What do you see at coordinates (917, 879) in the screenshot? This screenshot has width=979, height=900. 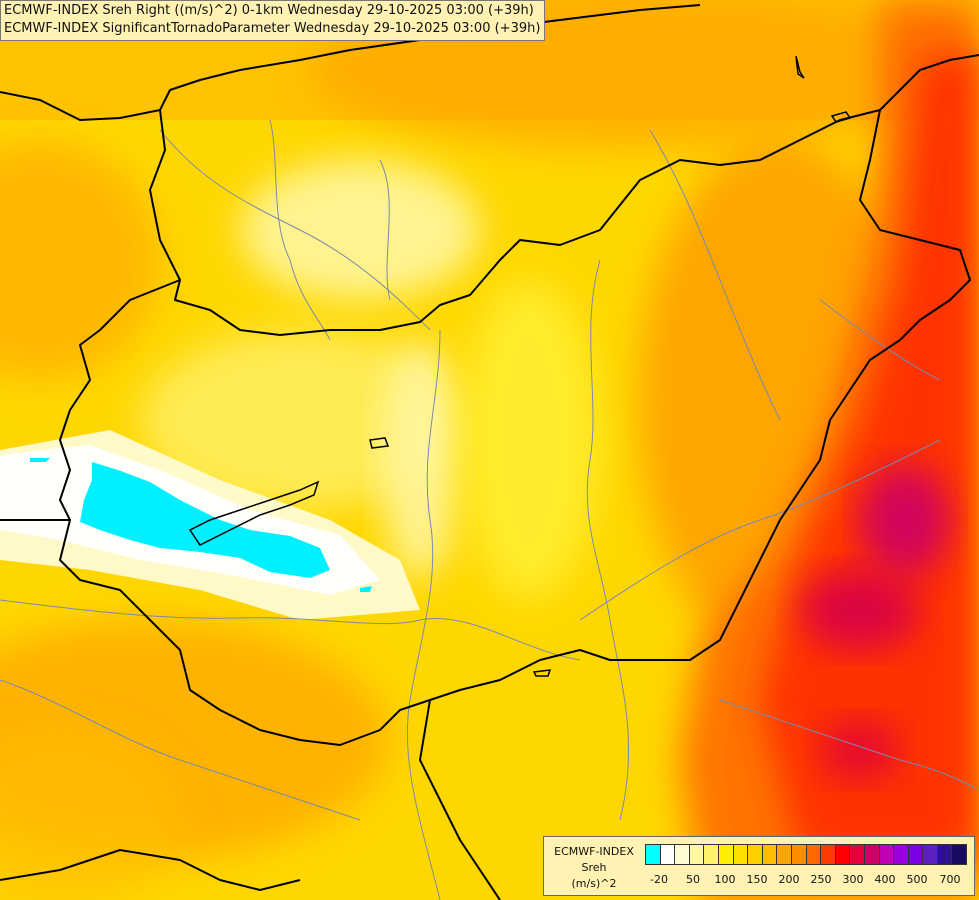 I see `legend-tick-label: 500` at bounding box center [917, 879].